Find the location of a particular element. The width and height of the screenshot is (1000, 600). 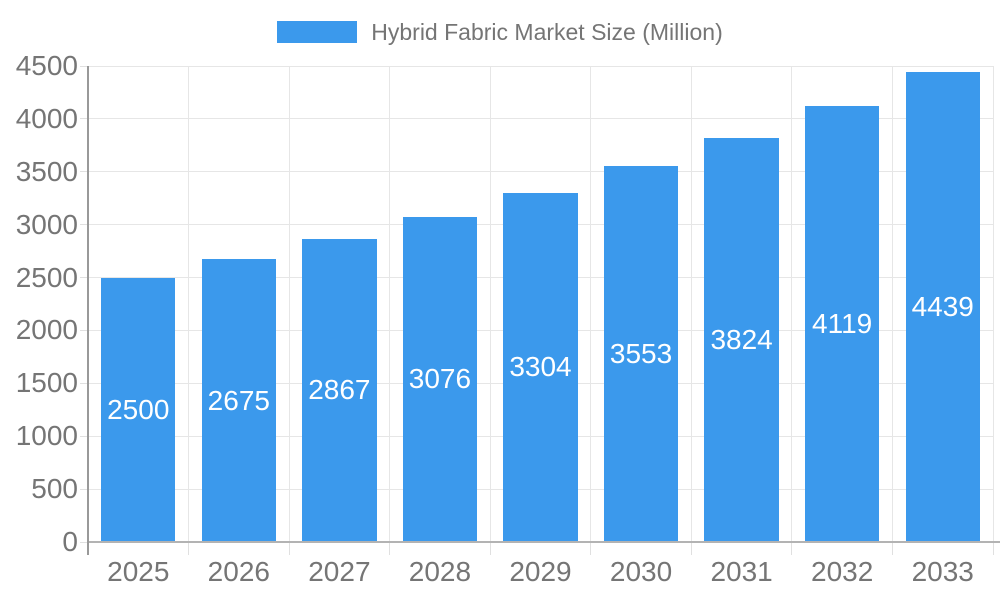

bar-value-label: 4119 is located at coordinates (842, 324).